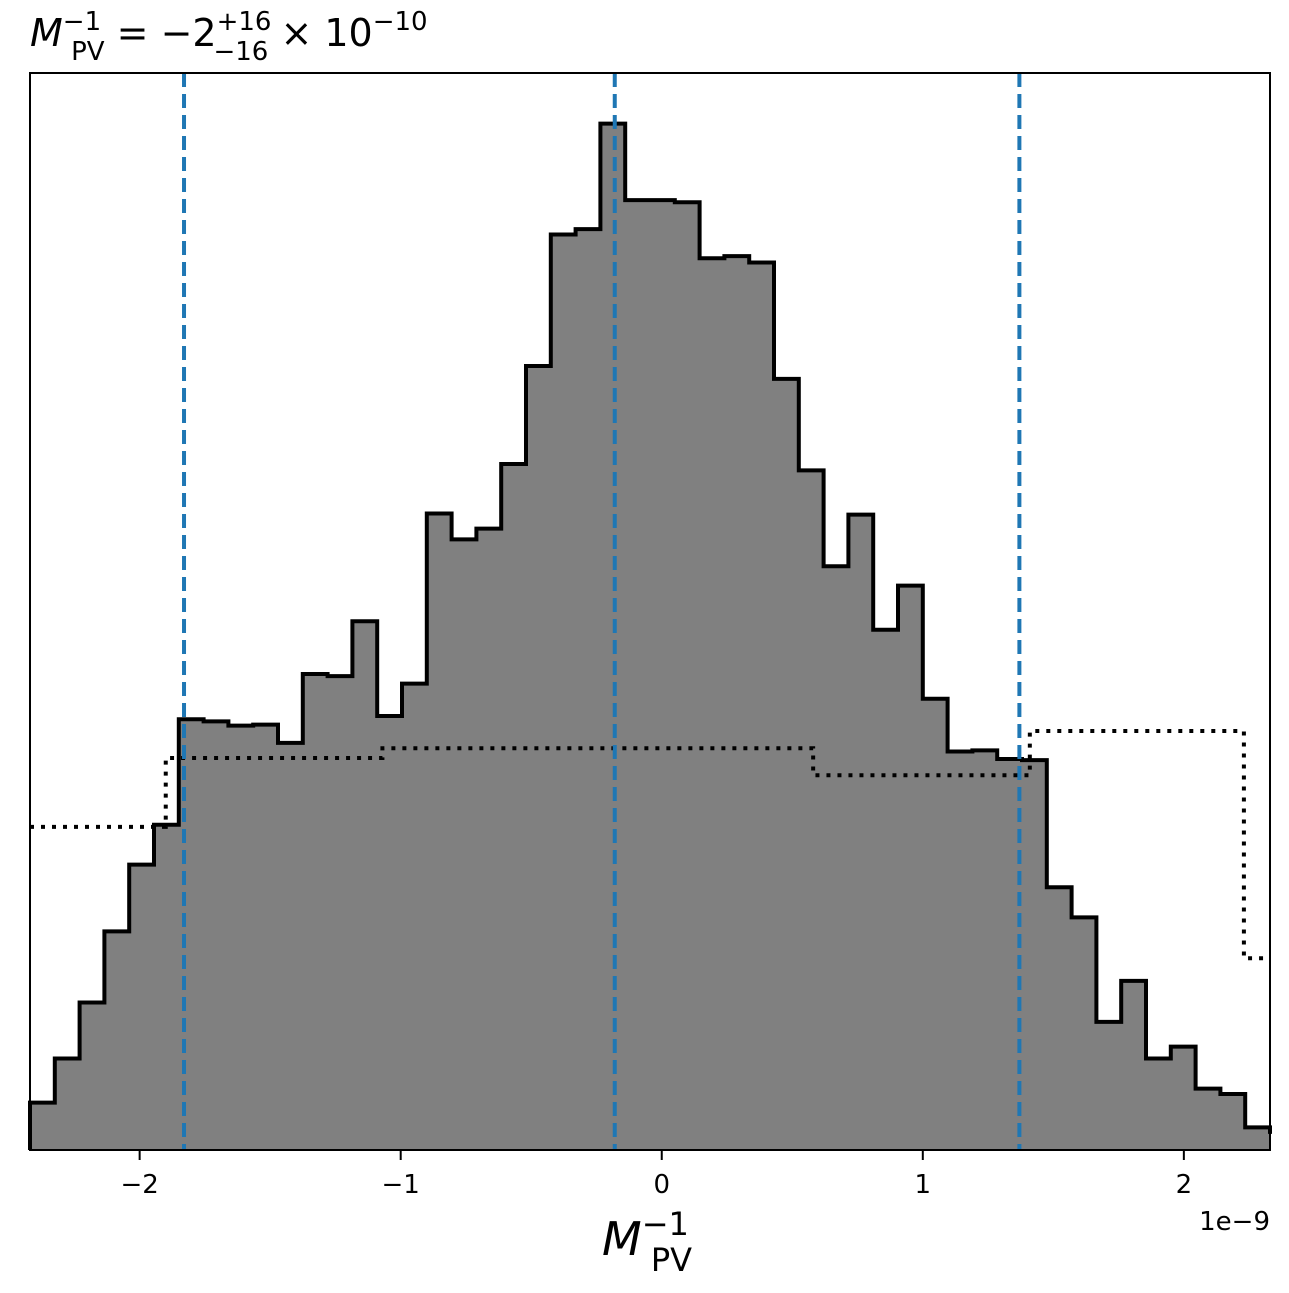 The image size is (1289, 1293). Describe the element at coordinates (647, 1242) in the screenshot. I see `x-axis-label: M−1 PV` at that location.